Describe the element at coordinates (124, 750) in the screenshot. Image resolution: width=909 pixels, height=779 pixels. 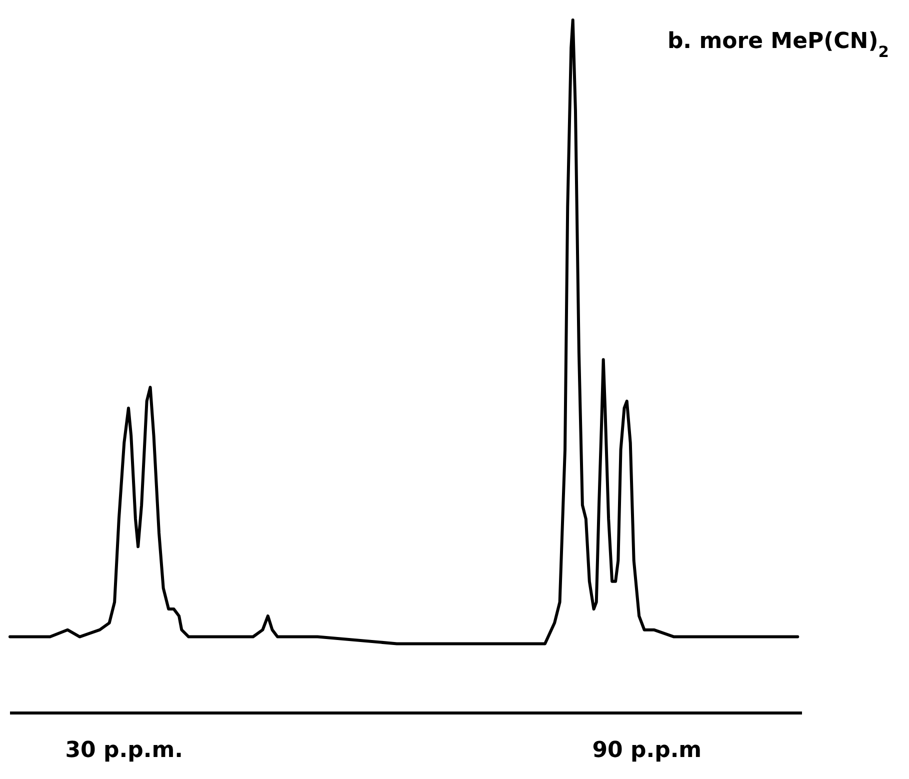
I see `x-tick-label: 30 p.p.m.` at that location.